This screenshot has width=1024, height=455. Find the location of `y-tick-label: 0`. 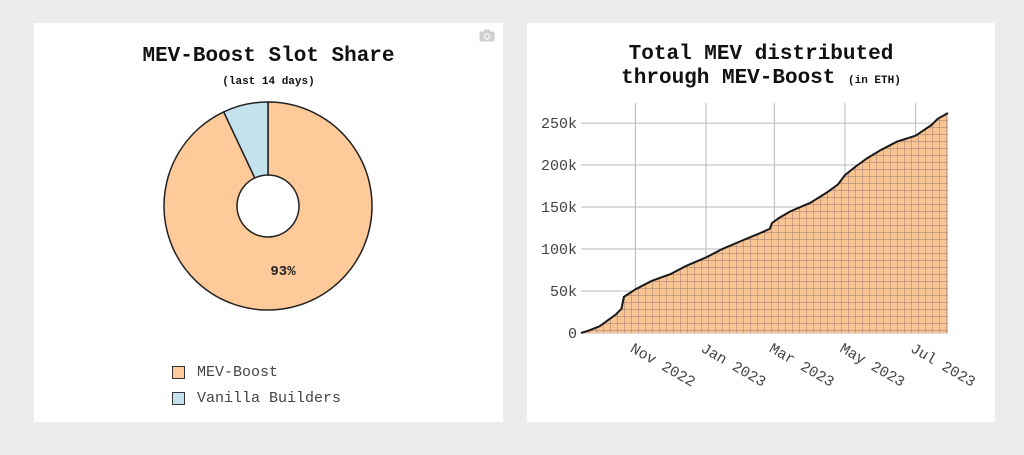

y-tick-label: 0 is located at coordinates (572, 334).